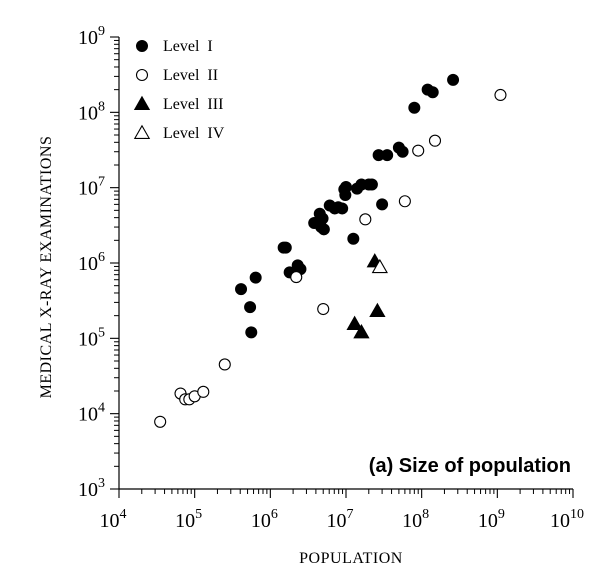  Describe the element at coordinates (91, 337) in the screenshot. I see `y-tick-label: 10⁵` at that location.